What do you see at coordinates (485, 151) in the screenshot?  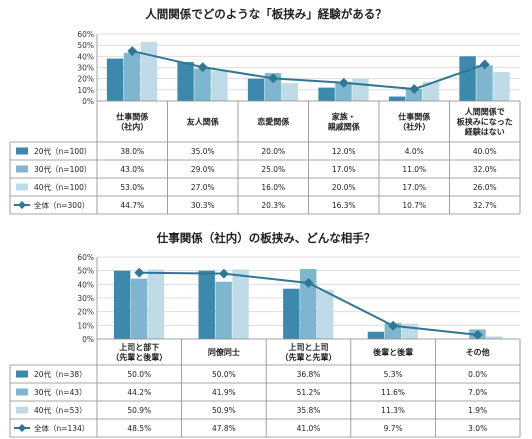 I see `data-label: 40.0%` at bounding box center [485, 151].